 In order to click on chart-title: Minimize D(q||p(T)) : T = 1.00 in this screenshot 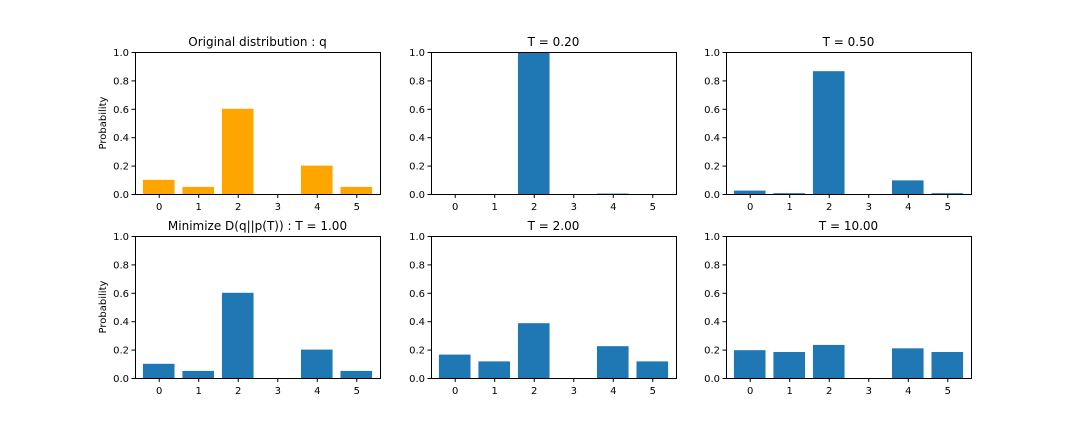, I will do `click(257, 226)`.